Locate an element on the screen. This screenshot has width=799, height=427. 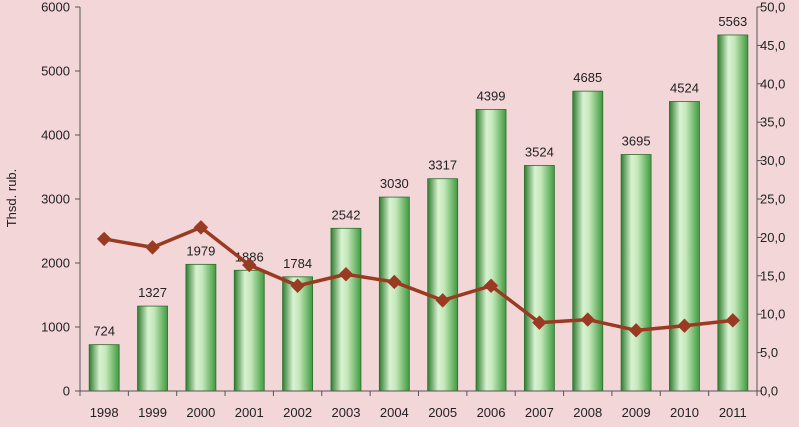
bar-label-2008: 4685 is located at coordinates (587, 77).